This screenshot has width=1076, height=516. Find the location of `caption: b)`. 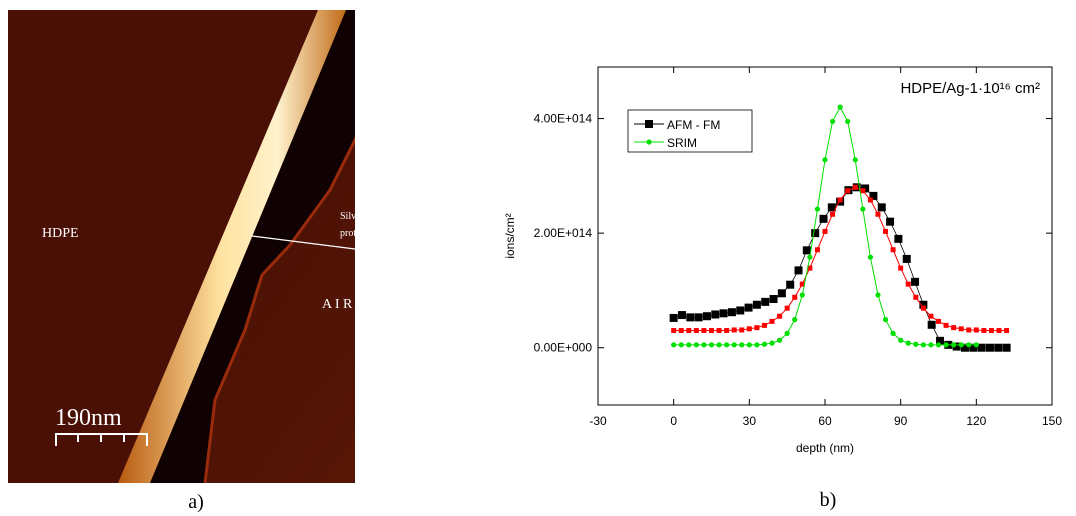

caption: b) is located at coordinates (828, 500).